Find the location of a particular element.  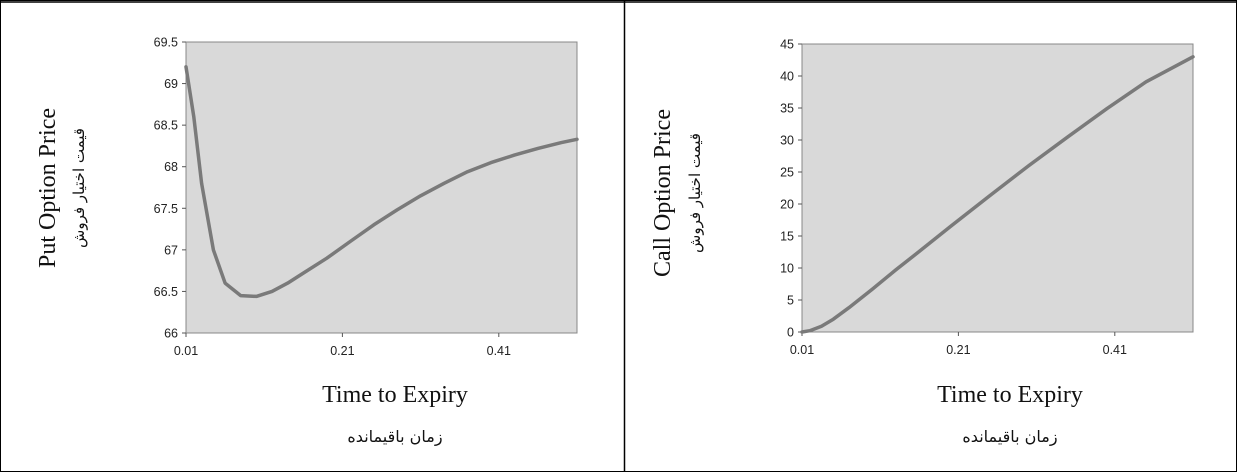

call-x-tick-label: 0.01 is located at coordinates (802, 350).